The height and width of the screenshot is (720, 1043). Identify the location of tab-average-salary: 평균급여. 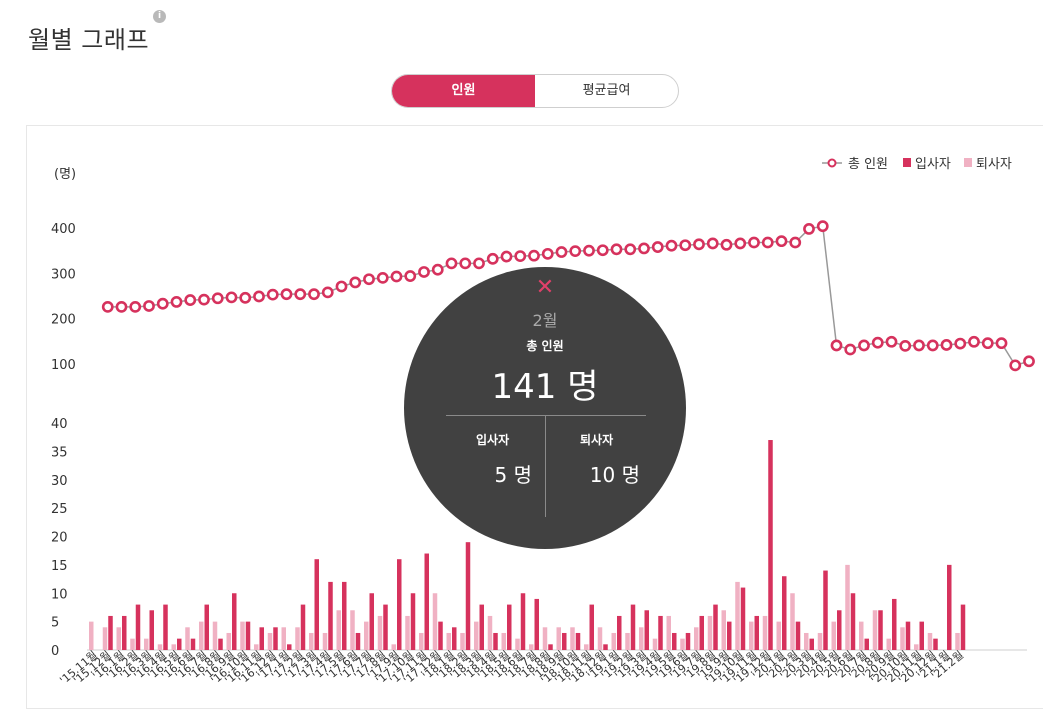
(606, 90).